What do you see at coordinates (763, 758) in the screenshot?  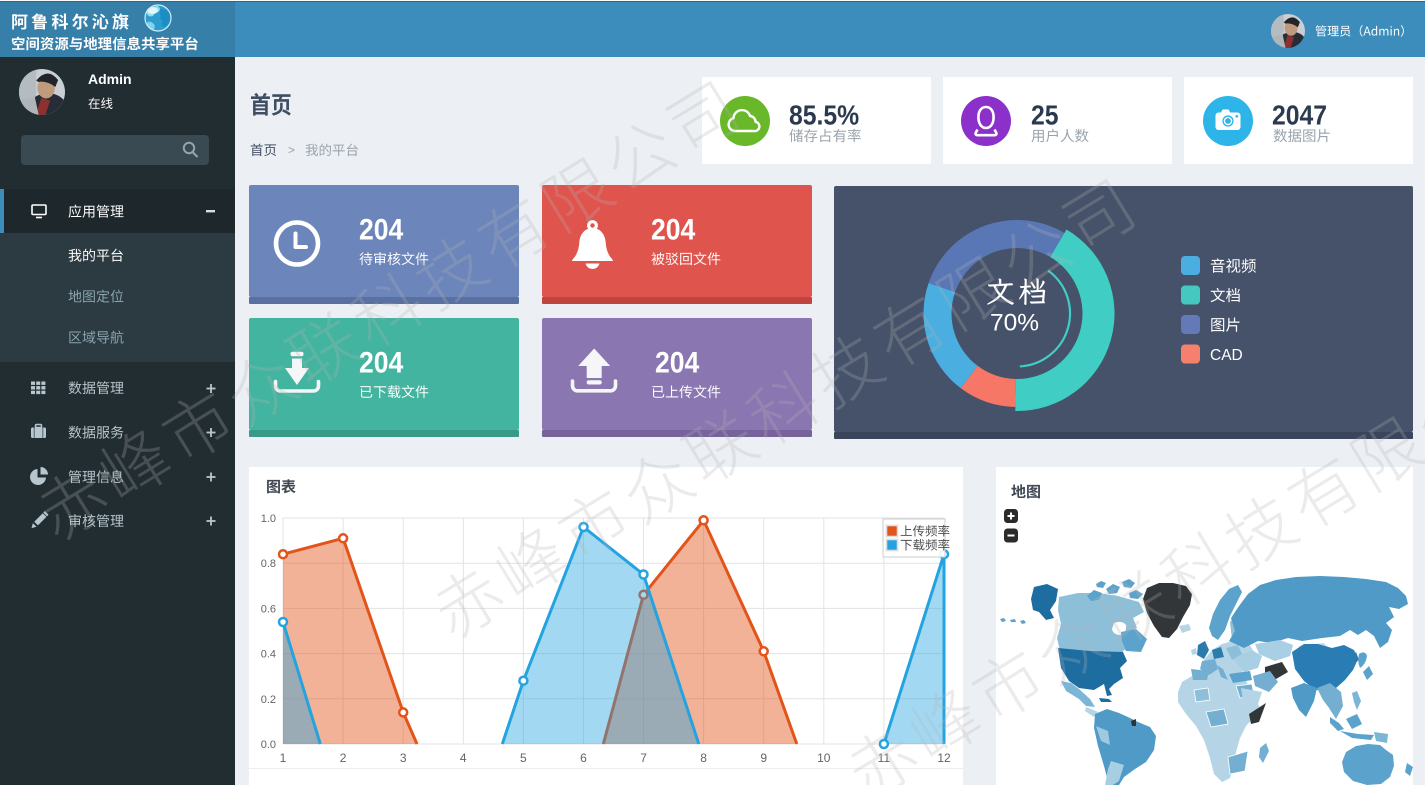 I see `svg-text: 9` at bounding box center [763, 758].